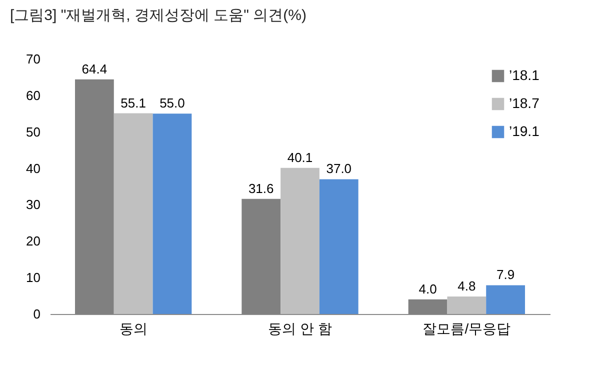 Image resolution: width=600 pixels, height=377 pixels. I want to click on y-tick-label: 60, so click(33, 95).